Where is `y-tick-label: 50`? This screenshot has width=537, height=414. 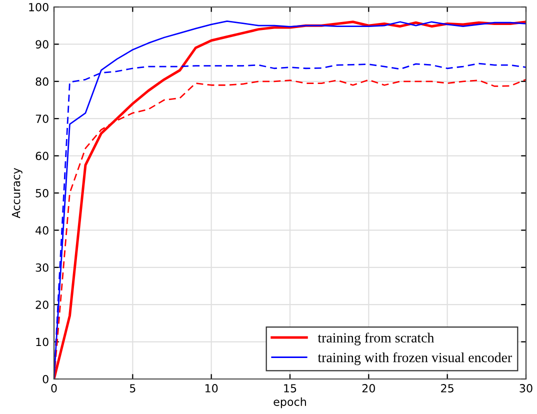 y-tick-label: 50 is located at coordinates (42, 193).